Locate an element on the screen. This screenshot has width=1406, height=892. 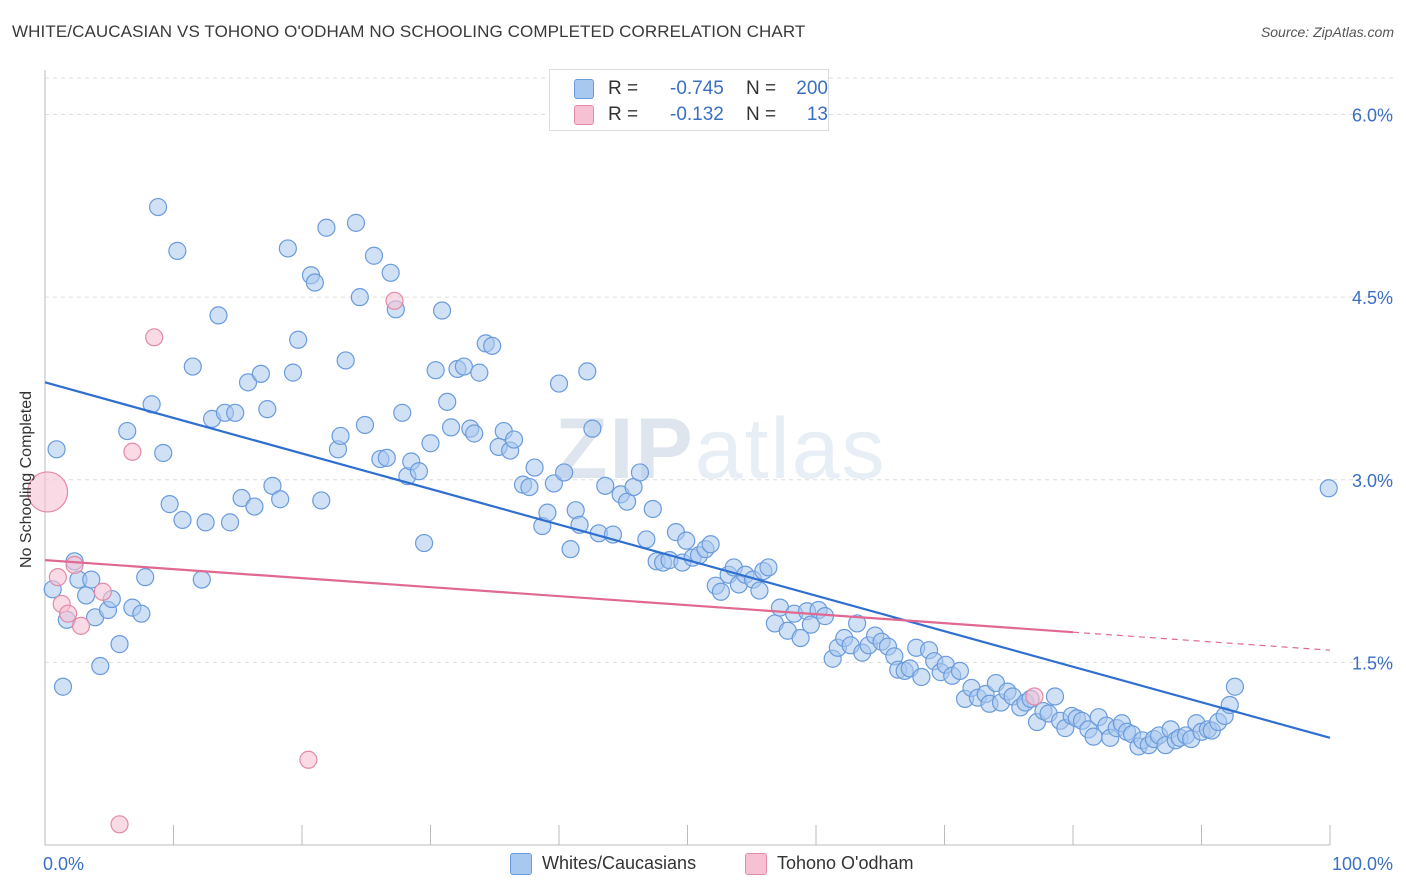
y-tick-label: 1.5% is located at coordinates (1372, 663).